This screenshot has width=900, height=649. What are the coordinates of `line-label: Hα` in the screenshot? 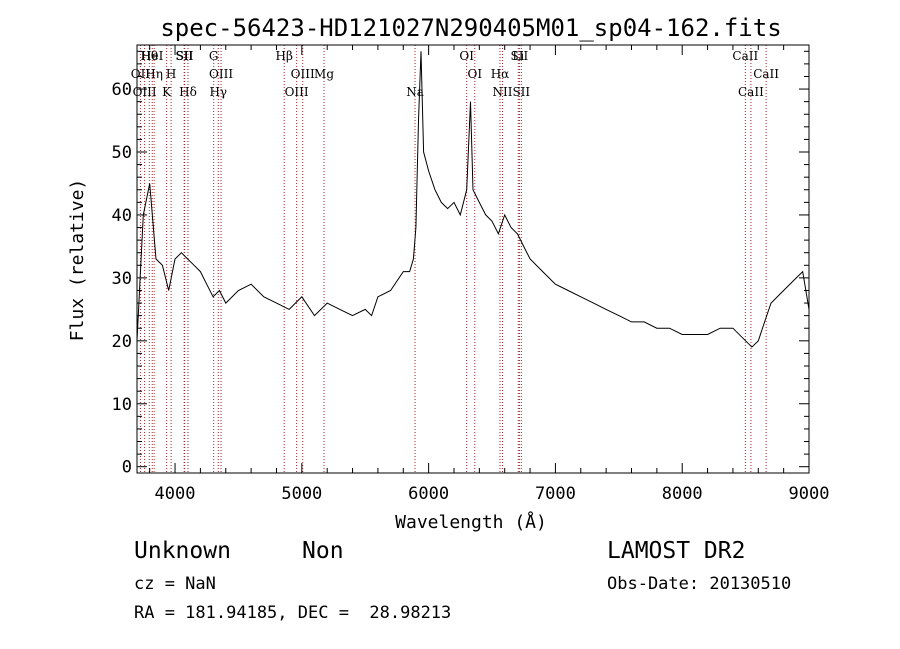 It's located at (500, 74).